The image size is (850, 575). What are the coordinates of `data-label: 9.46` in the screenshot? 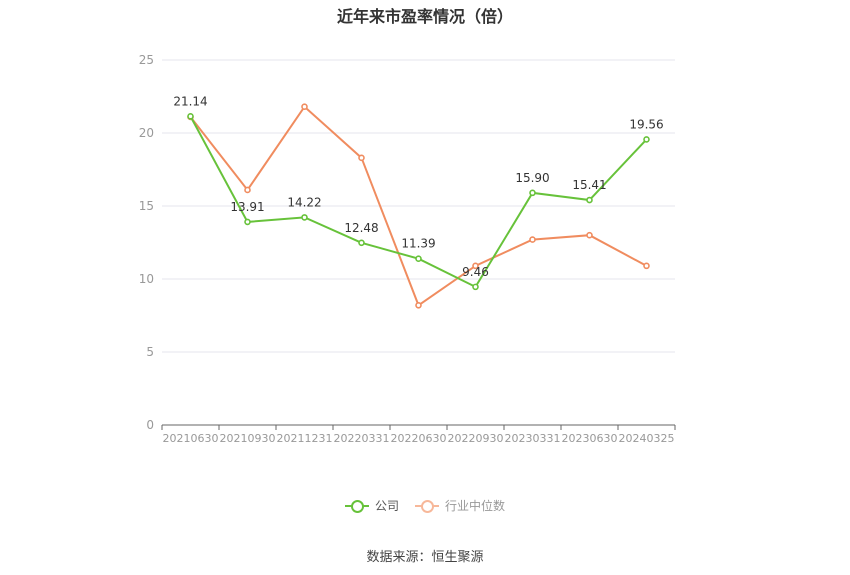 It's located at (475, 272).